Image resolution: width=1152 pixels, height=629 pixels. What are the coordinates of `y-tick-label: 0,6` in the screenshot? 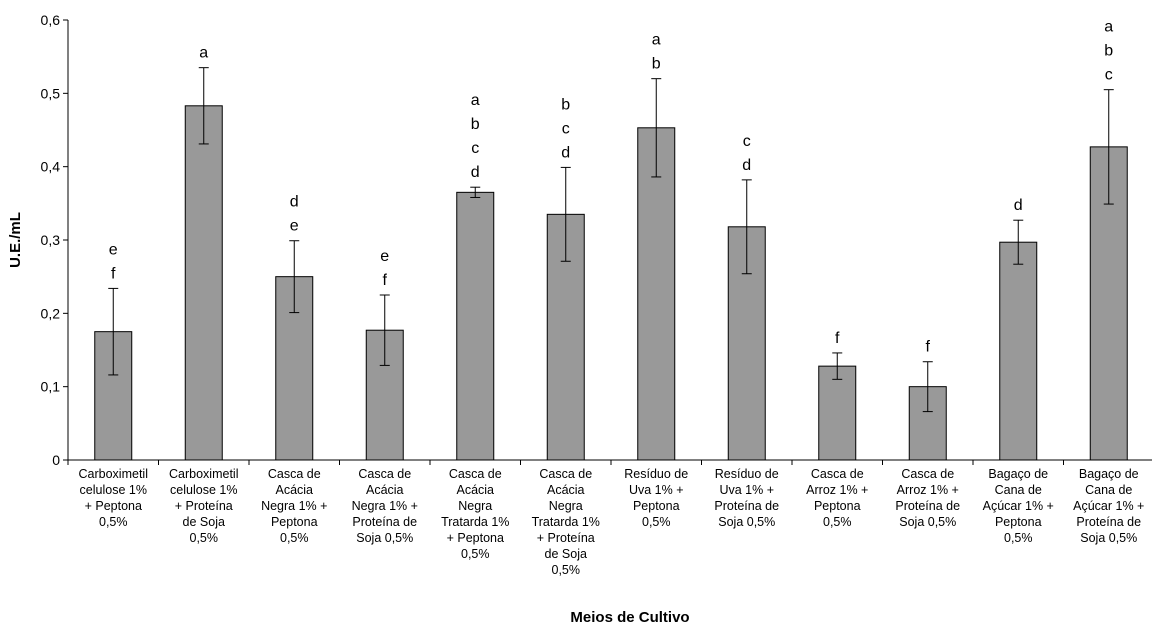 It's located at (51, 20).